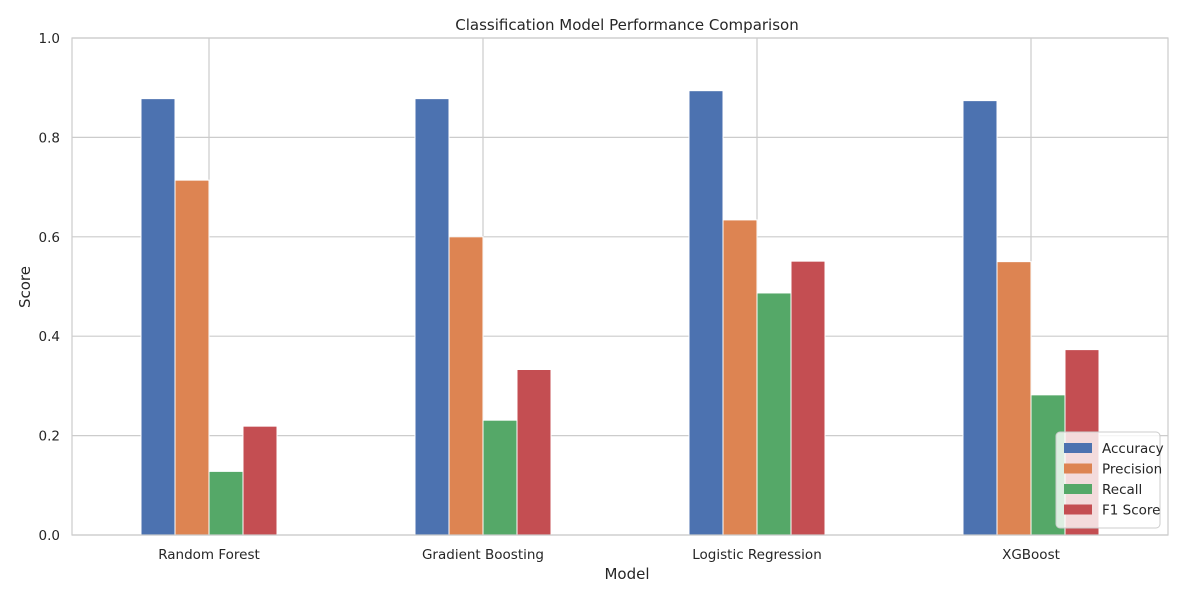  What do you see at coordinates (1133, 449) in the screenshot?
I see `legend-entry: Accuracy` at bounding box center [1133, 449].